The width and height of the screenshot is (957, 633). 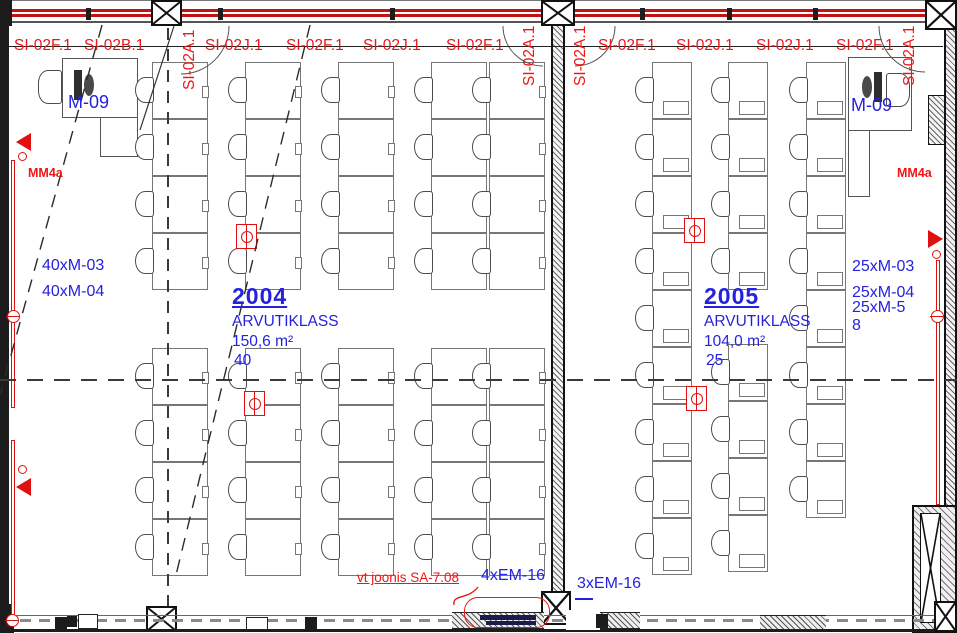 I want to click on teacher-desk-return, so click(x=119, y=137).